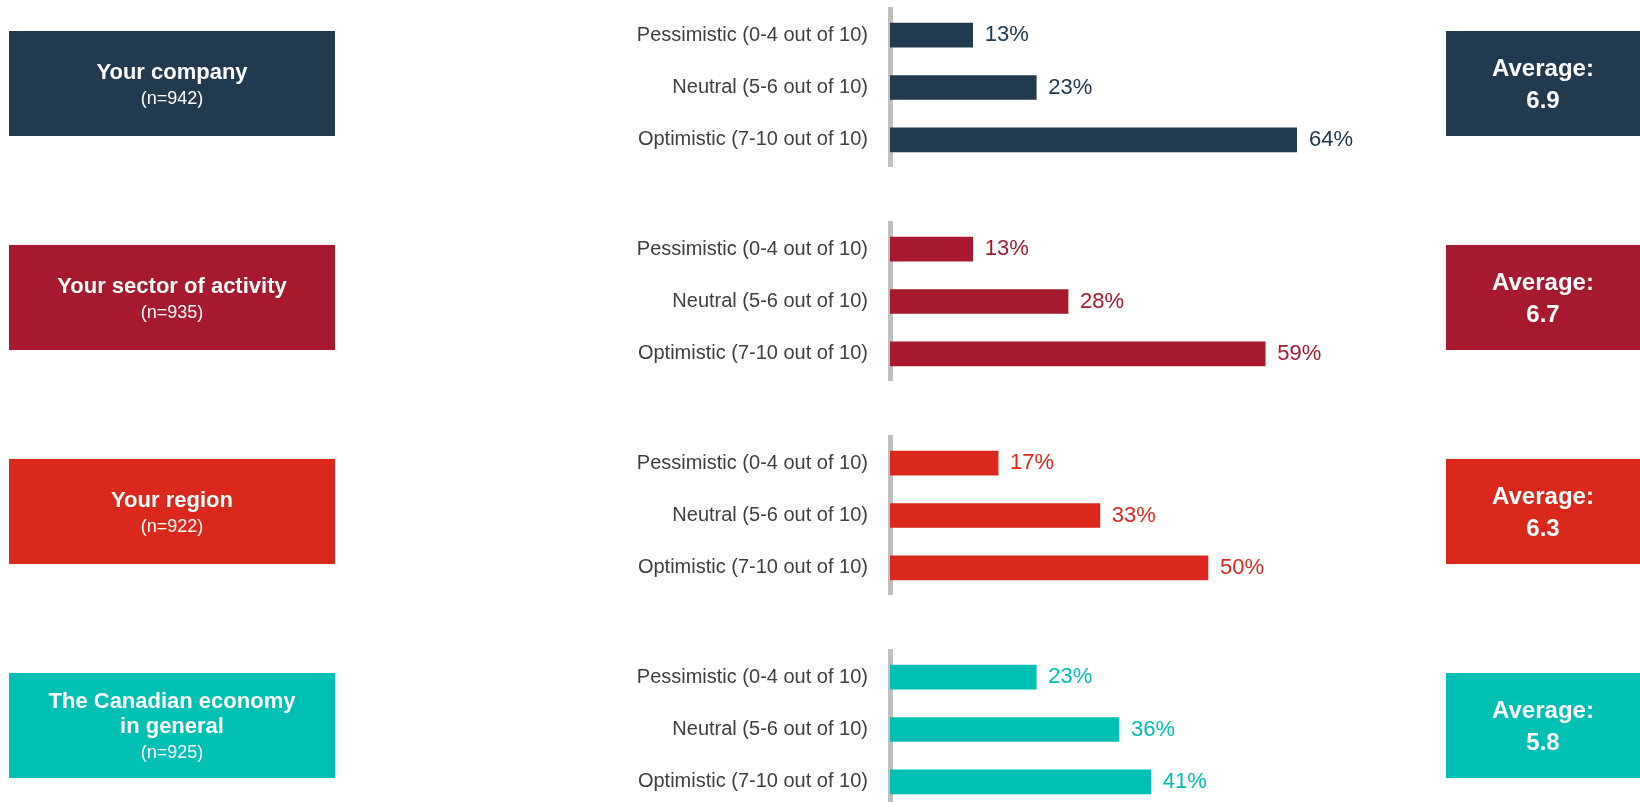 Image resolution: width=1640 pixels, height=802 pixels. Describe the element at coordinates (172, 312) in the screenshot. I see `text: (n=935)` at that location.